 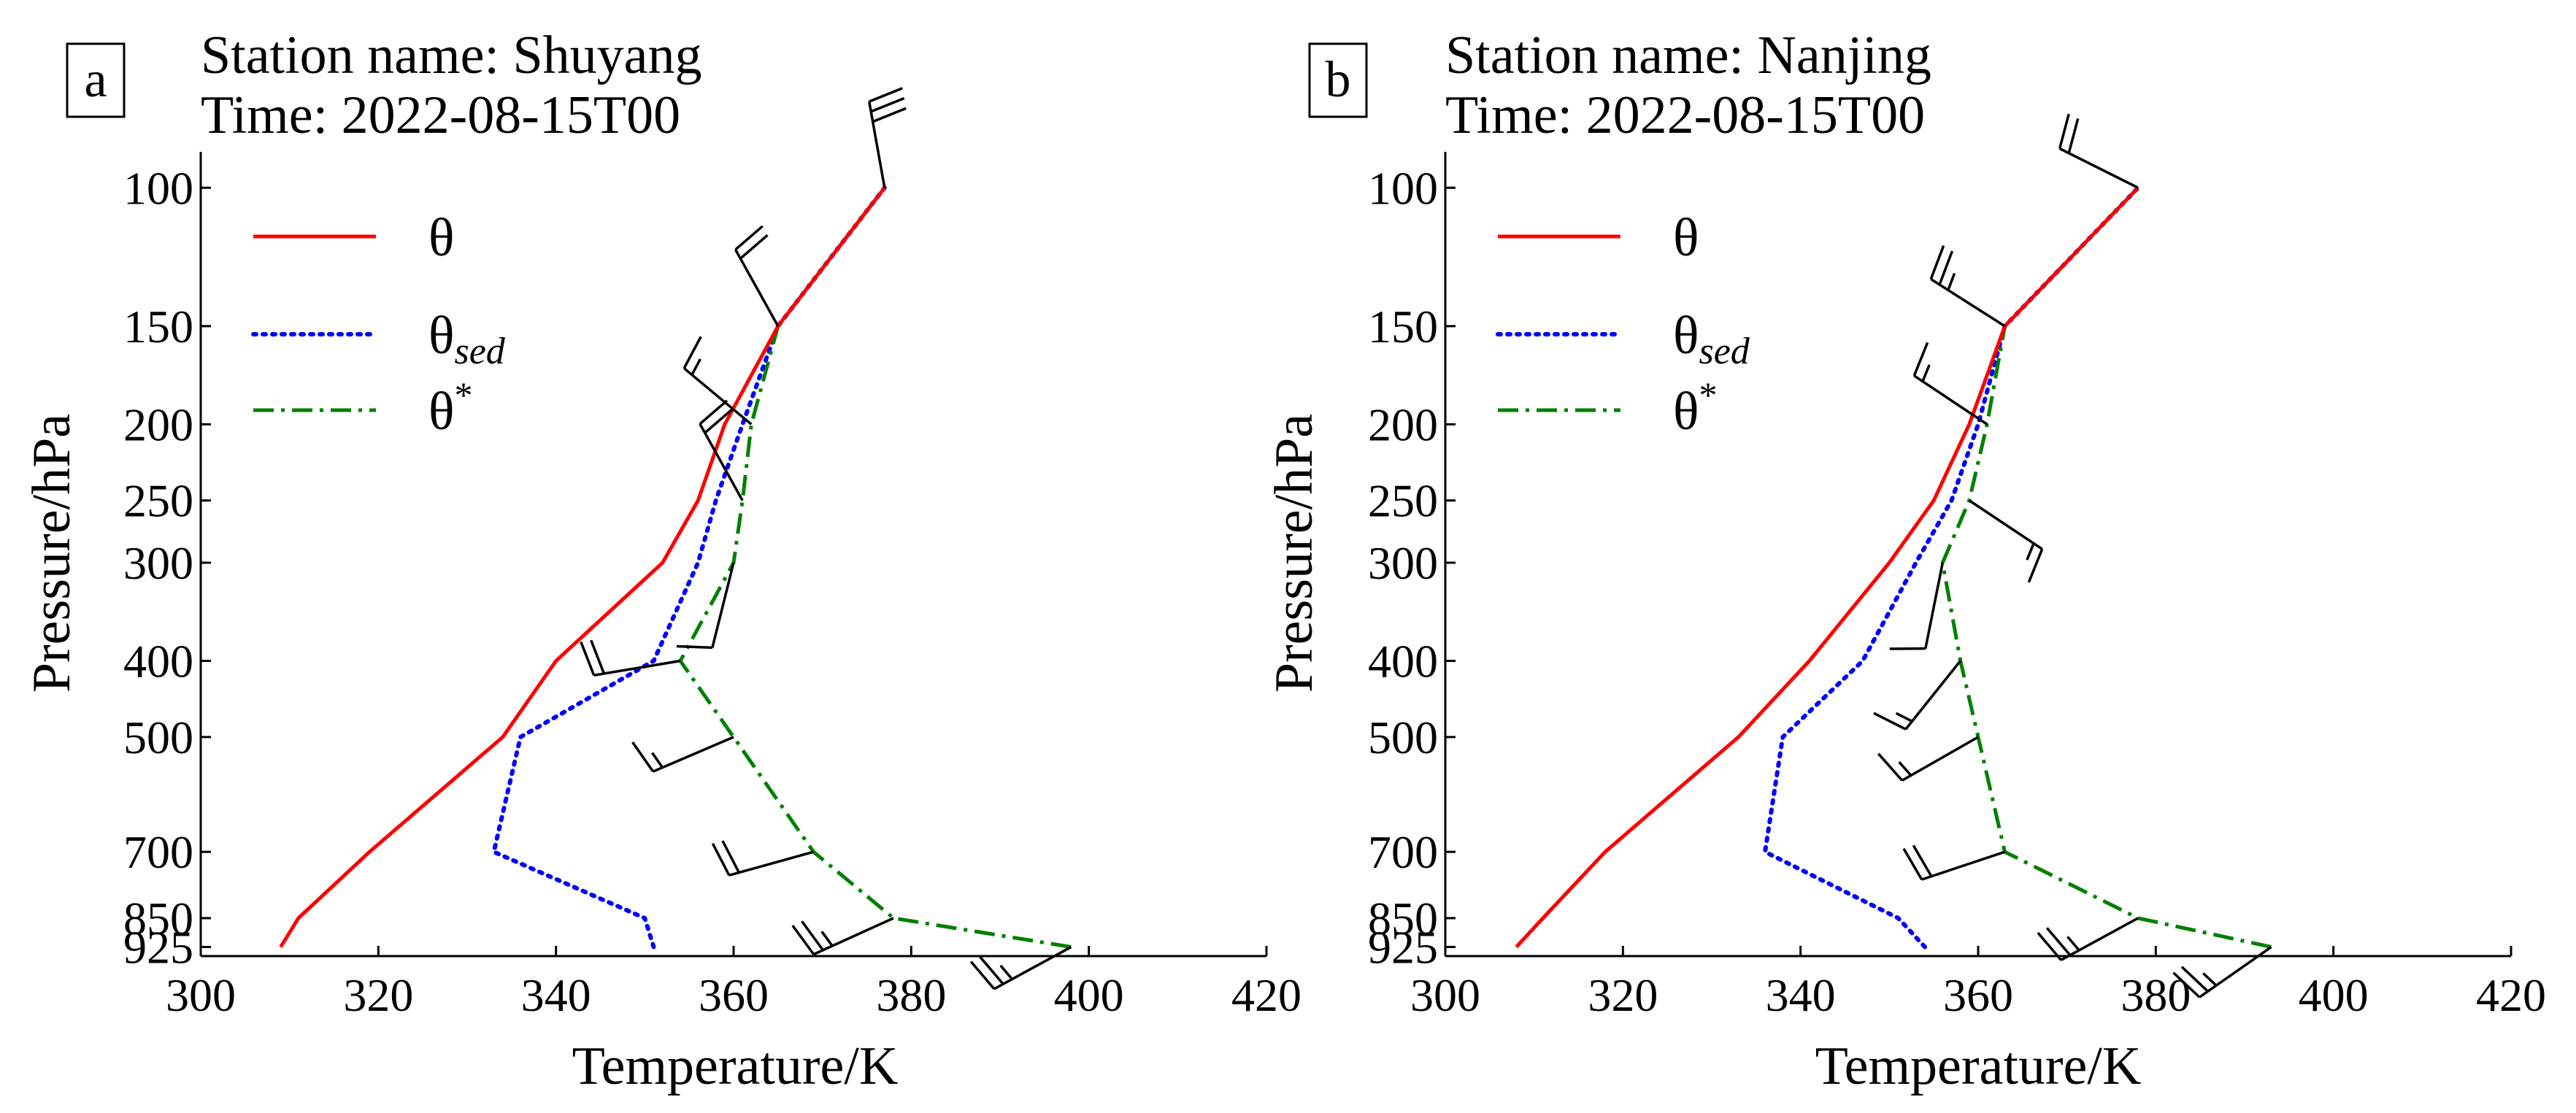 What do you see at coordinates (158, 327) in the screenshot?
I see `panel-a-y-tick-label: 150` at bounding box center [158, 327].